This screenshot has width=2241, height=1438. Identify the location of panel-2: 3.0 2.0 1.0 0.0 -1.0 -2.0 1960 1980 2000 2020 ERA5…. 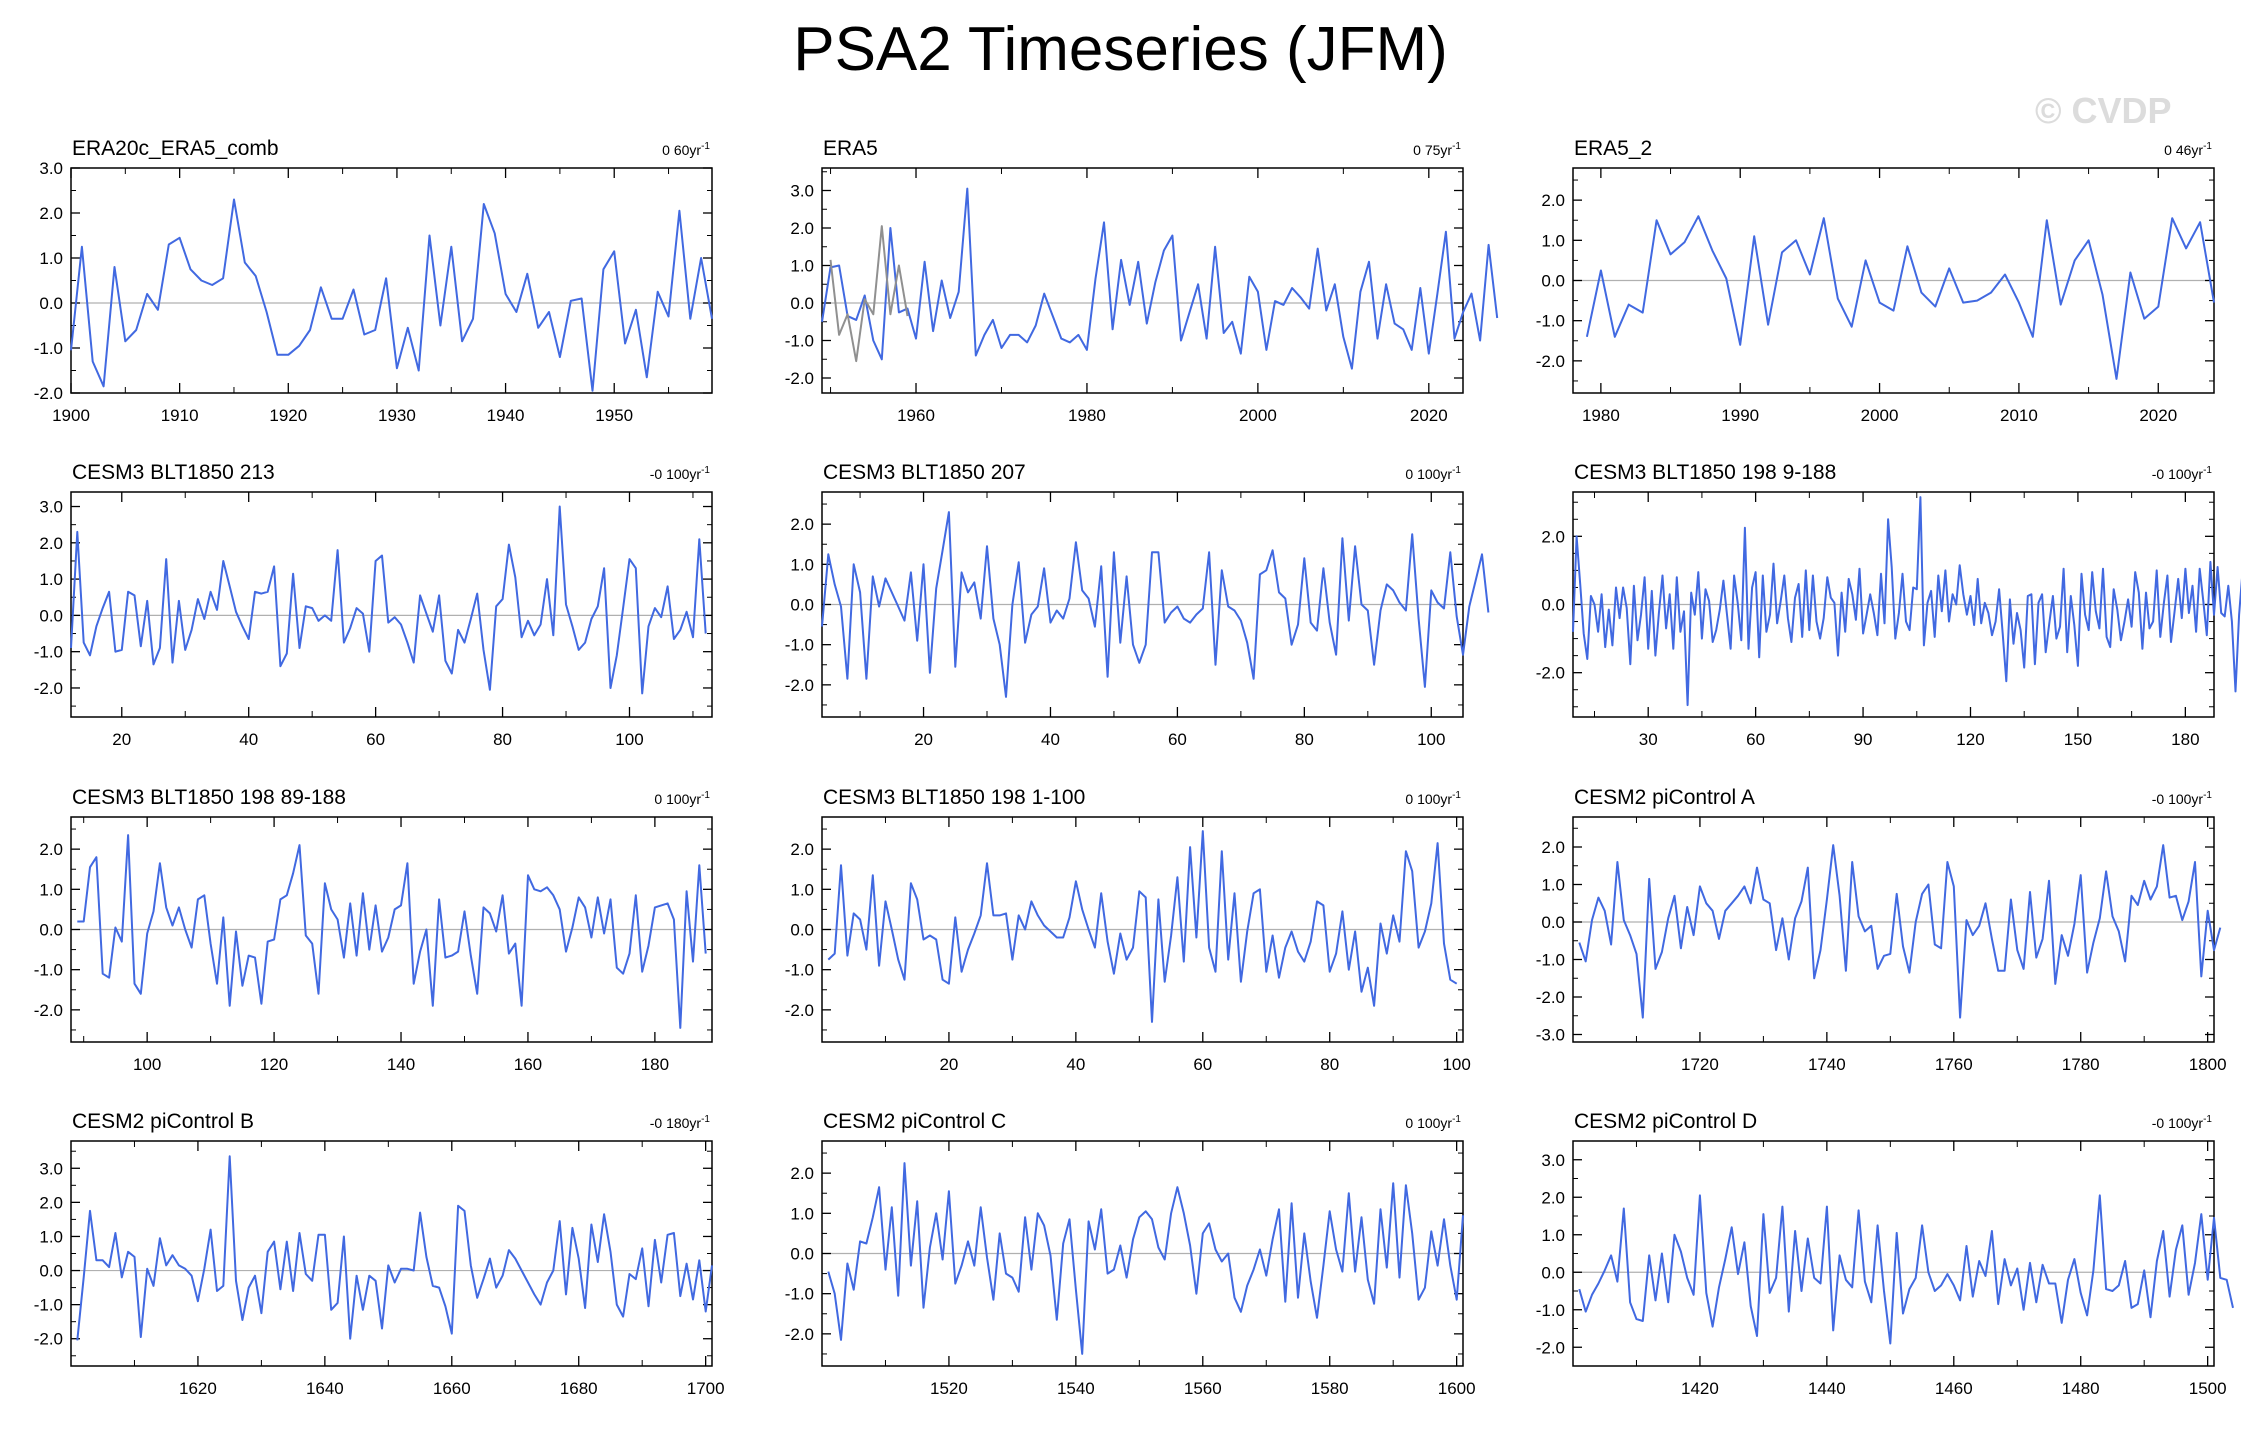
(1142, 281).